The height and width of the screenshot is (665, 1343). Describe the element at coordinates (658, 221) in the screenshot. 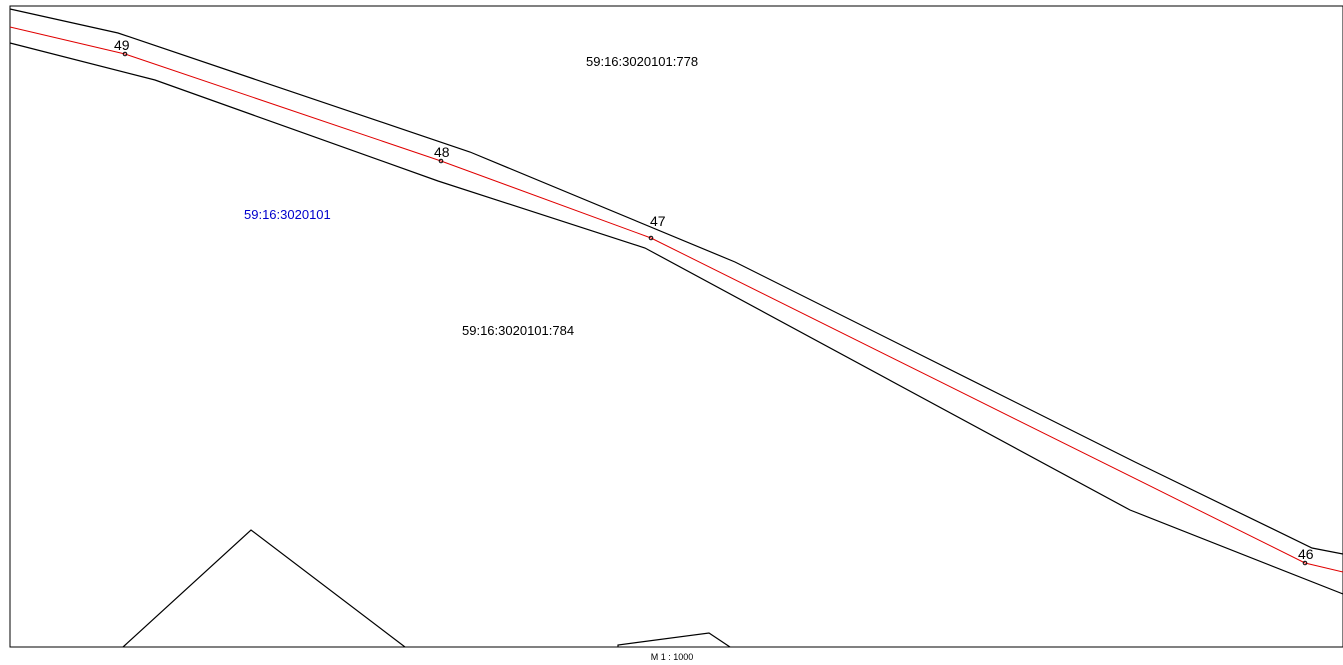

I see `point-label-47: 47` at that location.